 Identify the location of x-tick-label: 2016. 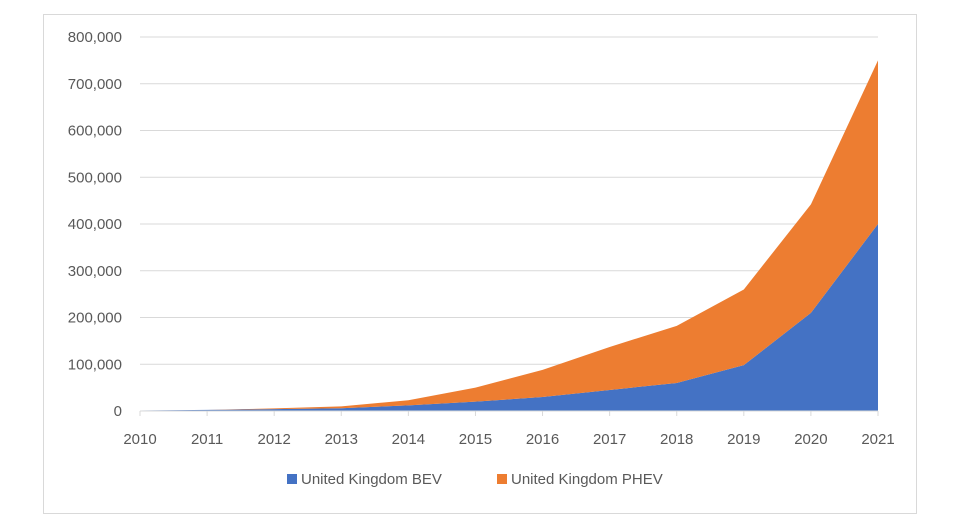
(542, 439).